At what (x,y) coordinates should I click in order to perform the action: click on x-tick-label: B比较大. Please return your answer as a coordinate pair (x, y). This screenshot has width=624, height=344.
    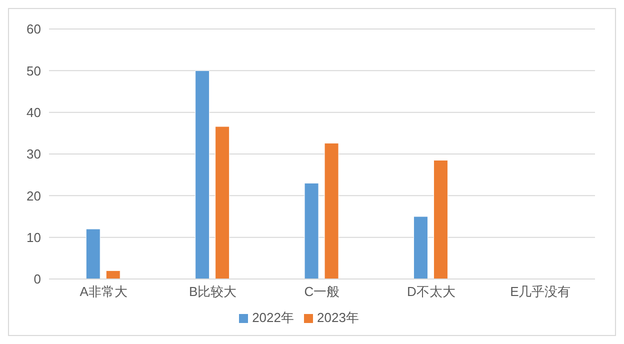
    Looking at the image, I should click on (212, 292).